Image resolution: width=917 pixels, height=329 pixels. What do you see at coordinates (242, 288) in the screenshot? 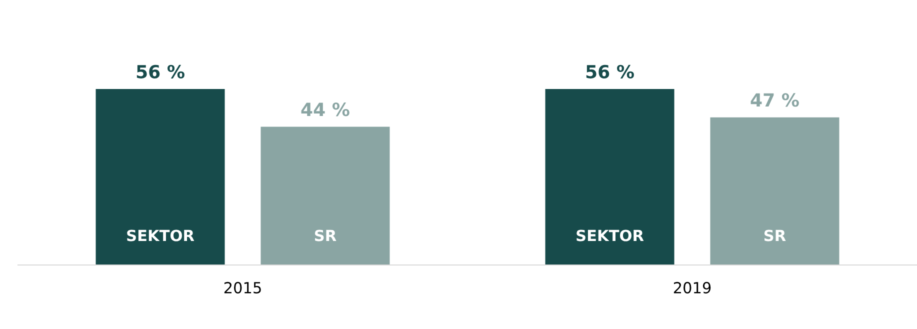
I see `x-tick-label: 2015` at bounding box center [242, 288].